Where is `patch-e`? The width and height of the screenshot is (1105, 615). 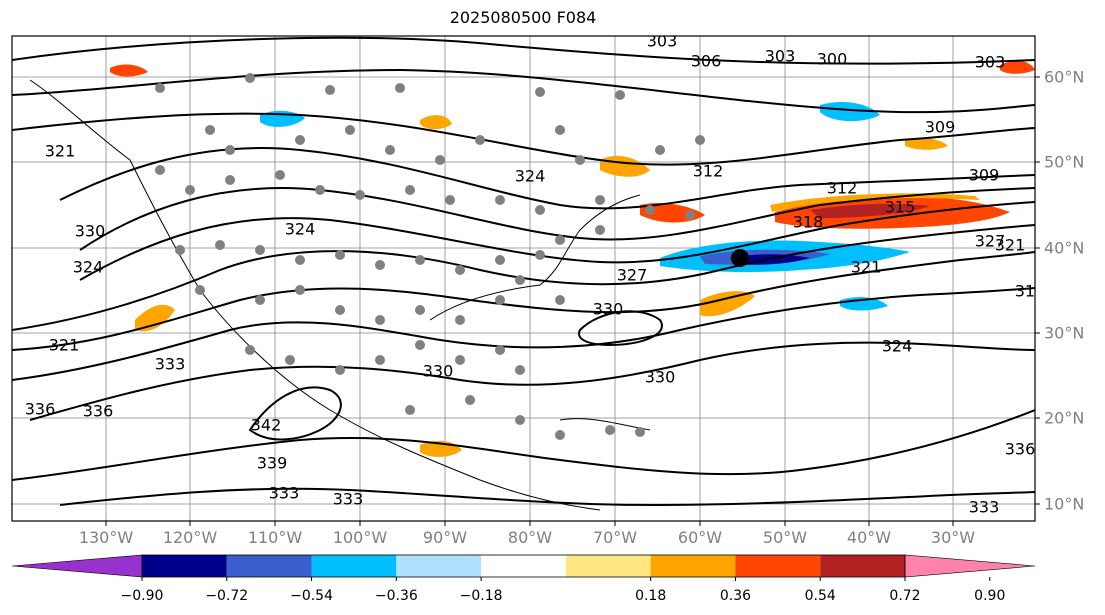
patch-e is located at coordinates (155, 318).